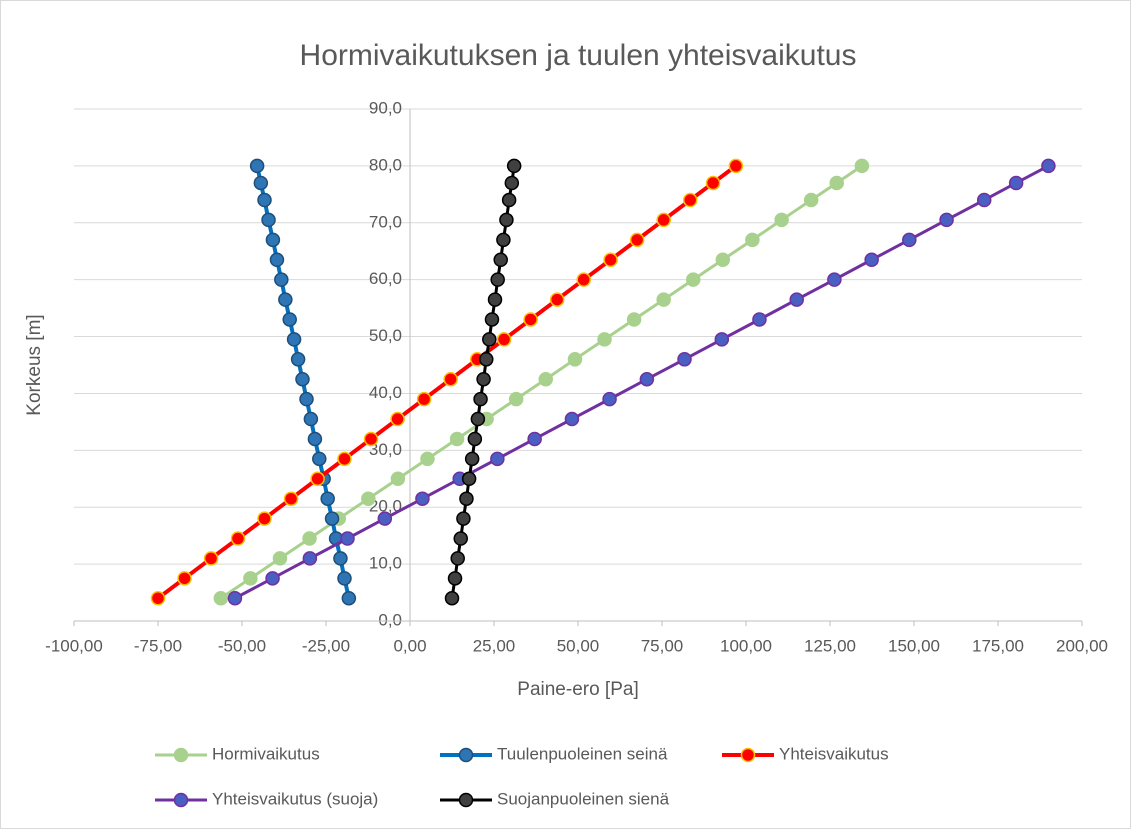 This screenshot has height=829, width=1131. Describe the element at coordinates (578, 645) in the screenshot. I see `x-tick-label: 50,00` at that location.